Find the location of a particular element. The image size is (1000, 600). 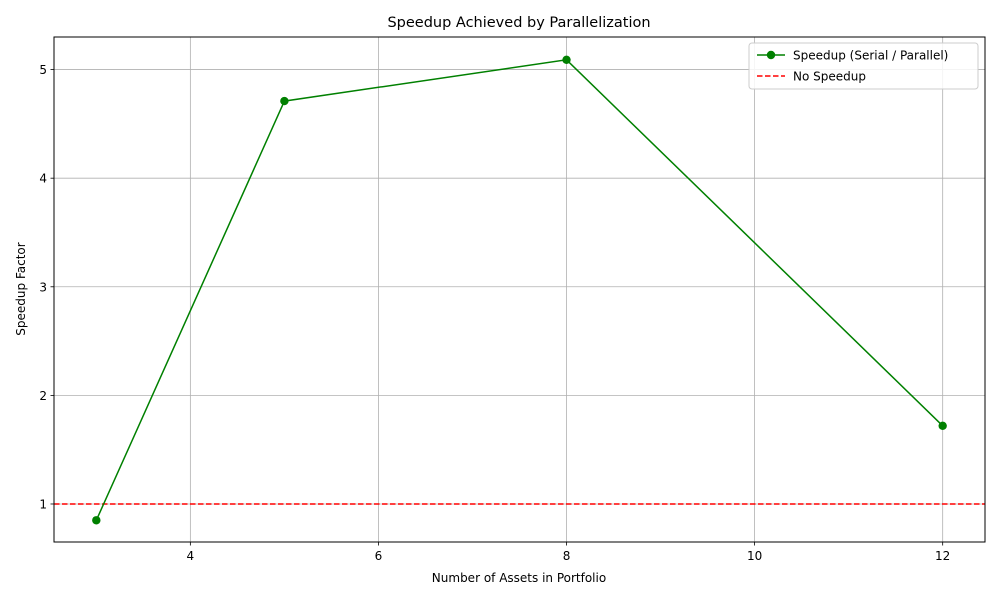

legend: Speedup (Serial / Parallel) No Speedup is located at coordinates (863, 66).